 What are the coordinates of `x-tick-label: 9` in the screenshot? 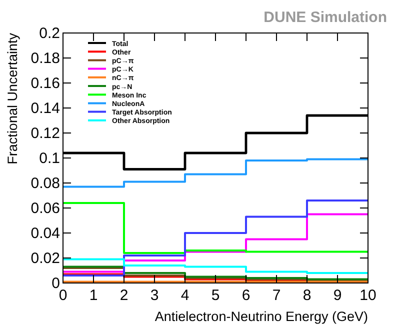 It's located at (337, 295).